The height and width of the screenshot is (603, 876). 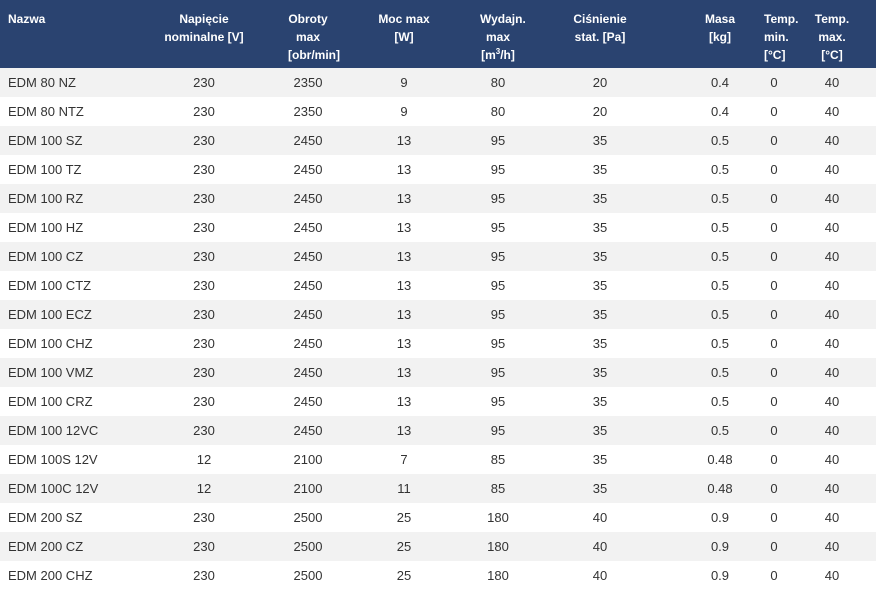 What do you see at coordinates (404, 459) in the screenshot?
I see `cell-power: 7` at bounding box center [404, 459].